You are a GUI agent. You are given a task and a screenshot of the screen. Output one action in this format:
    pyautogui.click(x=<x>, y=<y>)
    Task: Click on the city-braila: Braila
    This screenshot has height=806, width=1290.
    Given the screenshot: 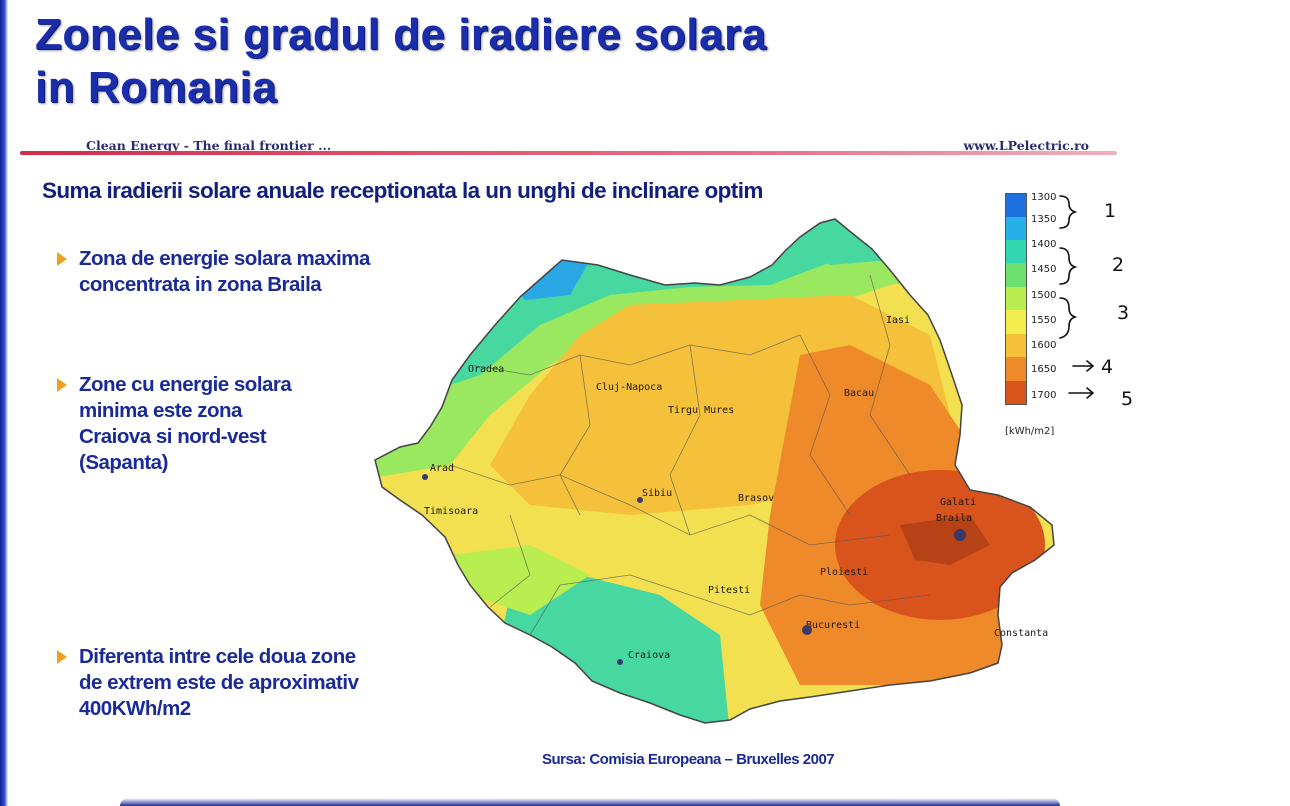 What is the action you would take?
    pyautogui.click(x=954, y=518)
    